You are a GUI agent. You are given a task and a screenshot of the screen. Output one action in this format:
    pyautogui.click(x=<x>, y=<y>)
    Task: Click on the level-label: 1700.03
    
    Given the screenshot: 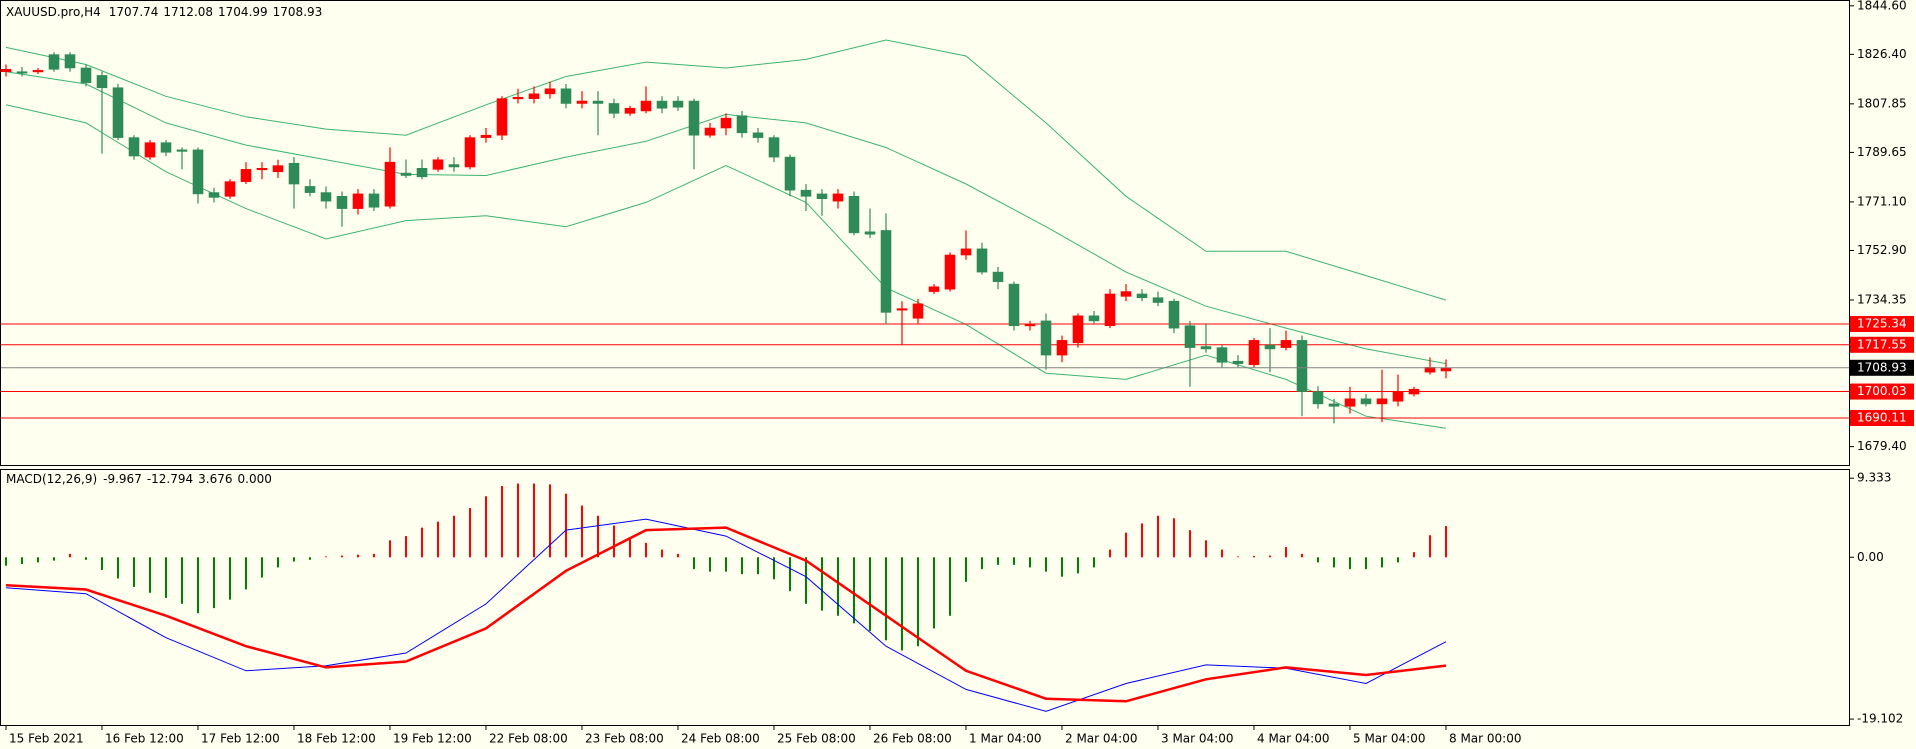 What is the action you would take?
    pyautogui.click(x=1882, y=391)
    